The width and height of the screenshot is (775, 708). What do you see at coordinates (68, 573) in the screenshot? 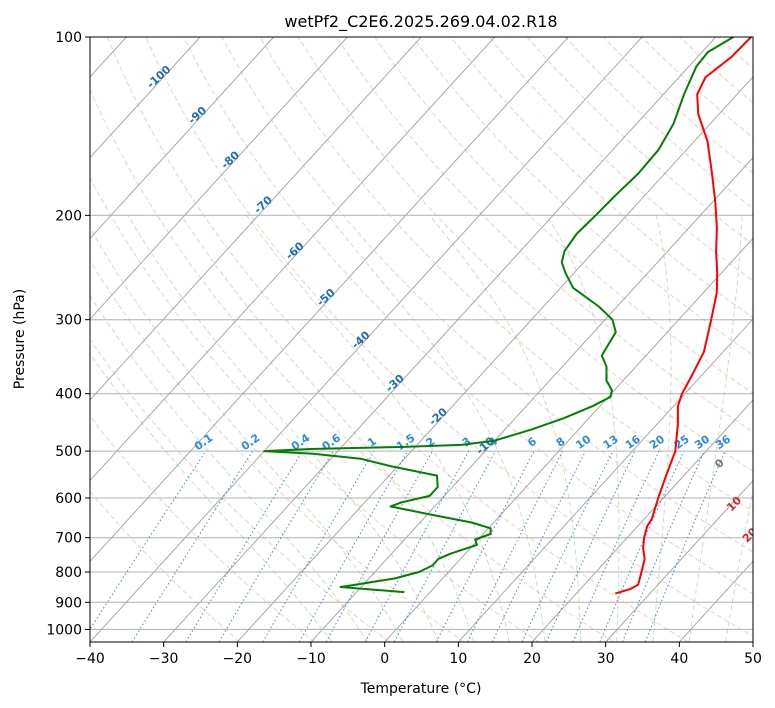
I see `y-tick-label: 800` at bounding box center [68, 573].